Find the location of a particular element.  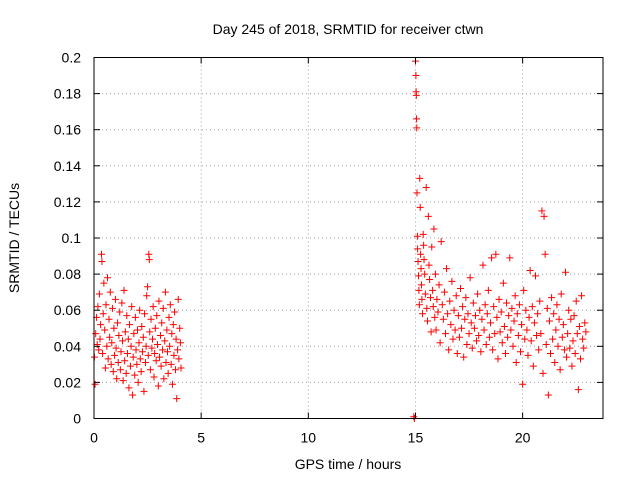

y-tick-label: 0.04 is located at coordinates (67, 346).